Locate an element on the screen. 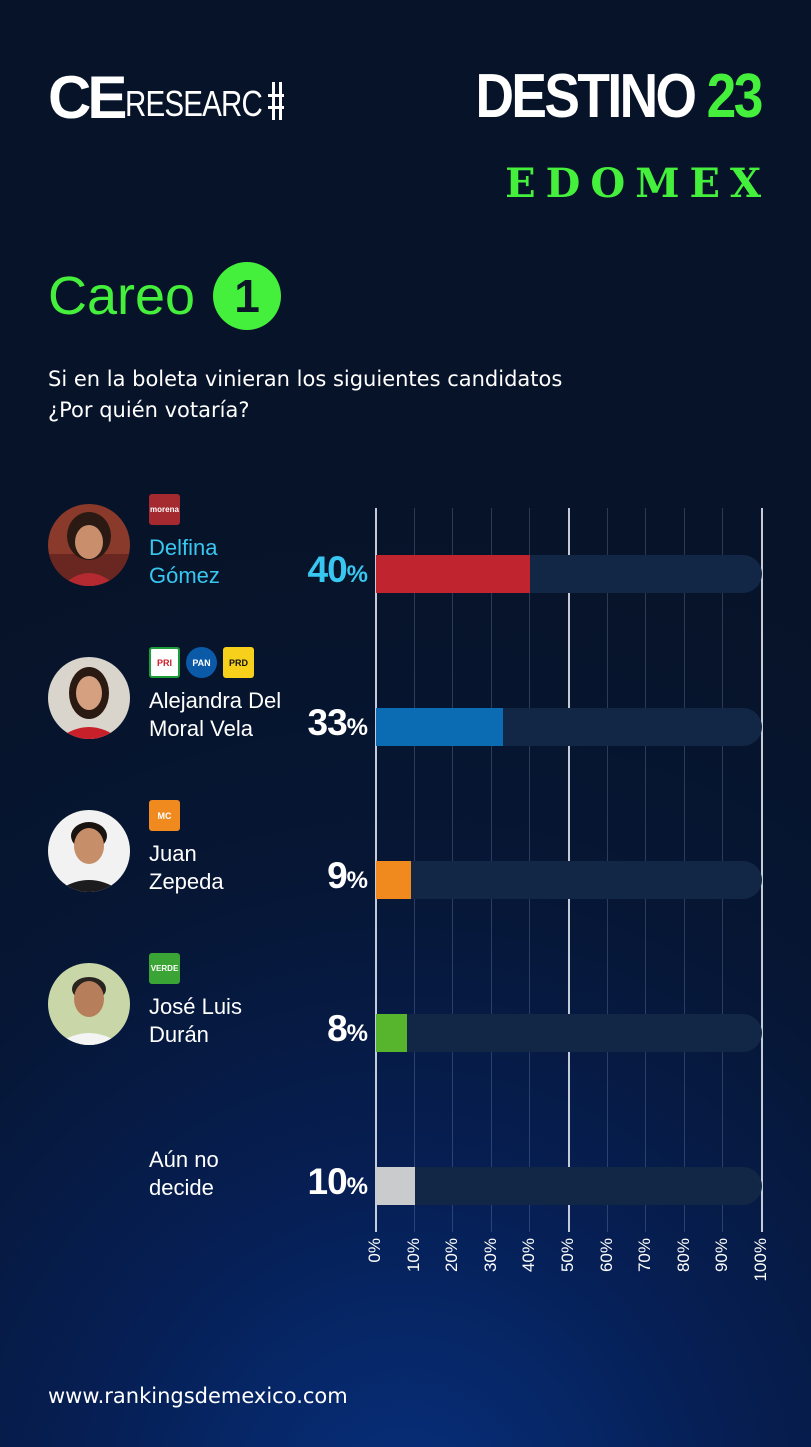  candidate-row-aun-no-decide: Aún no decide 10% is located at coordinates (405, 1167).